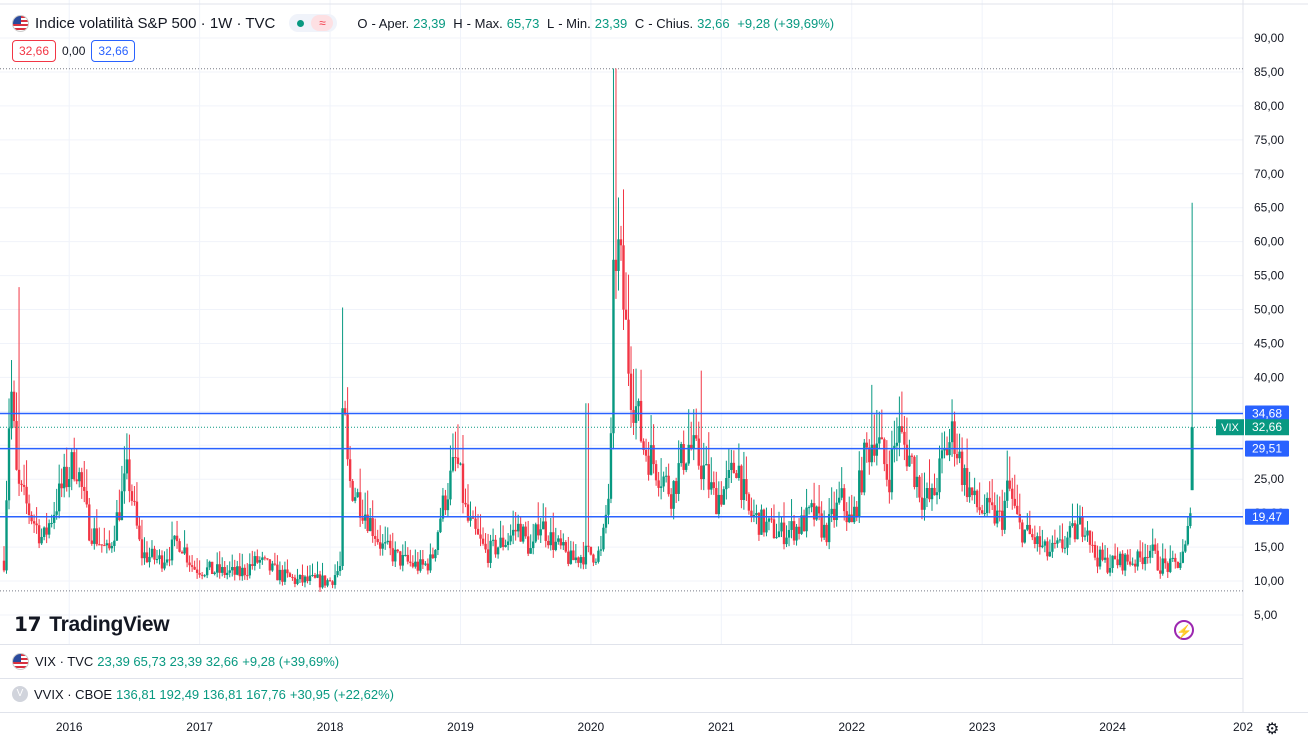 Image resolution: width=1308 pixels, height=743 pixels. What do you see at coordinates (69, 727) in the screenshot?
I see `x-axis-tick-label: 2016` at bounding box center [69, 727].